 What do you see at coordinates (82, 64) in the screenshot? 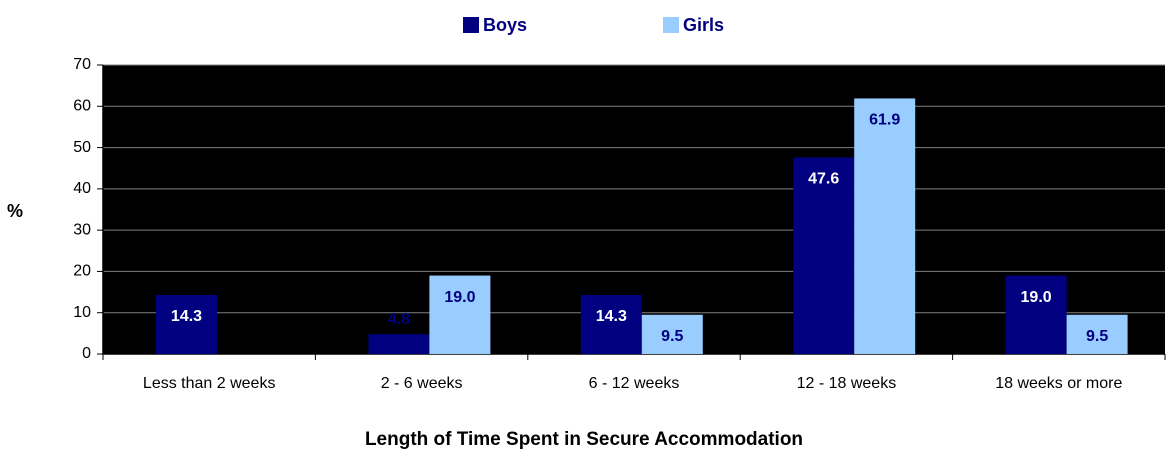
I see `y-tick-label: 70` at bounding box center [82, 64].